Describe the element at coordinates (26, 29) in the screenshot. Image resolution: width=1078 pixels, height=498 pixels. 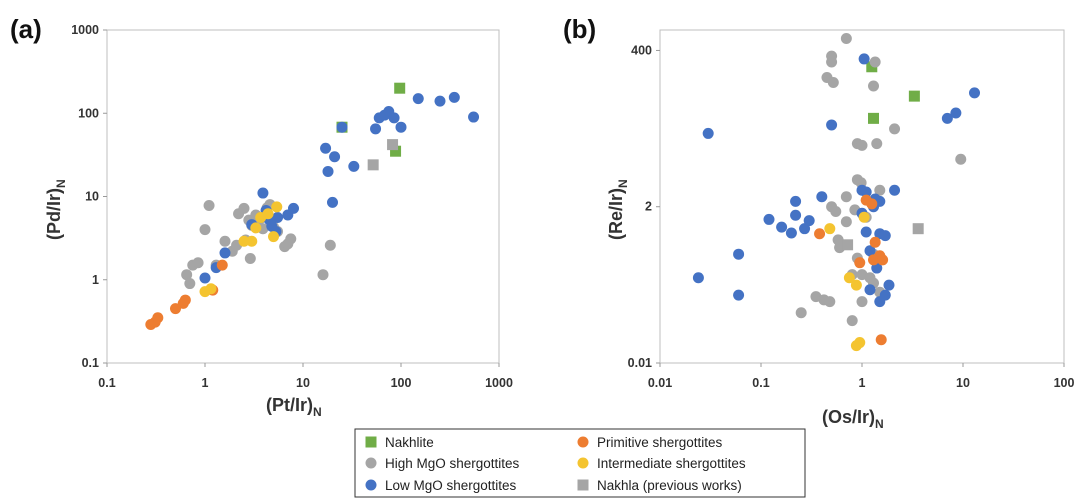
I see `panel-a-label: (a)` at that location.